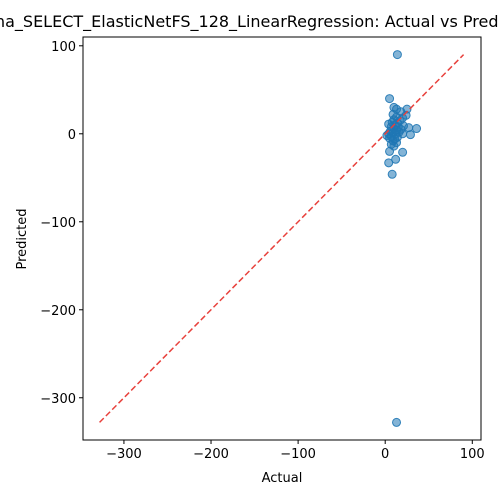  Describe the element at coordinates (472, 454) in the screenshot. I see `x-tick-label: 100` at that location.